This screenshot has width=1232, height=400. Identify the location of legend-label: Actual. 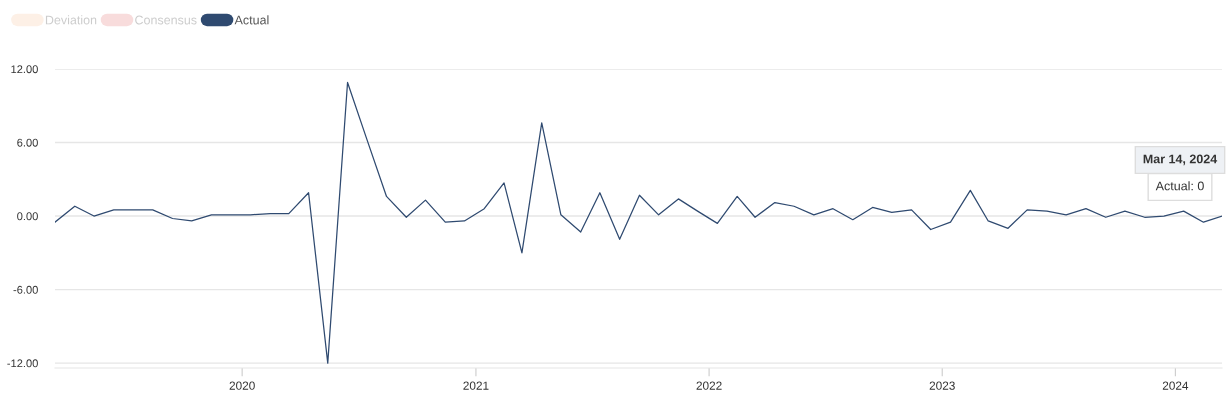
(251, 20).